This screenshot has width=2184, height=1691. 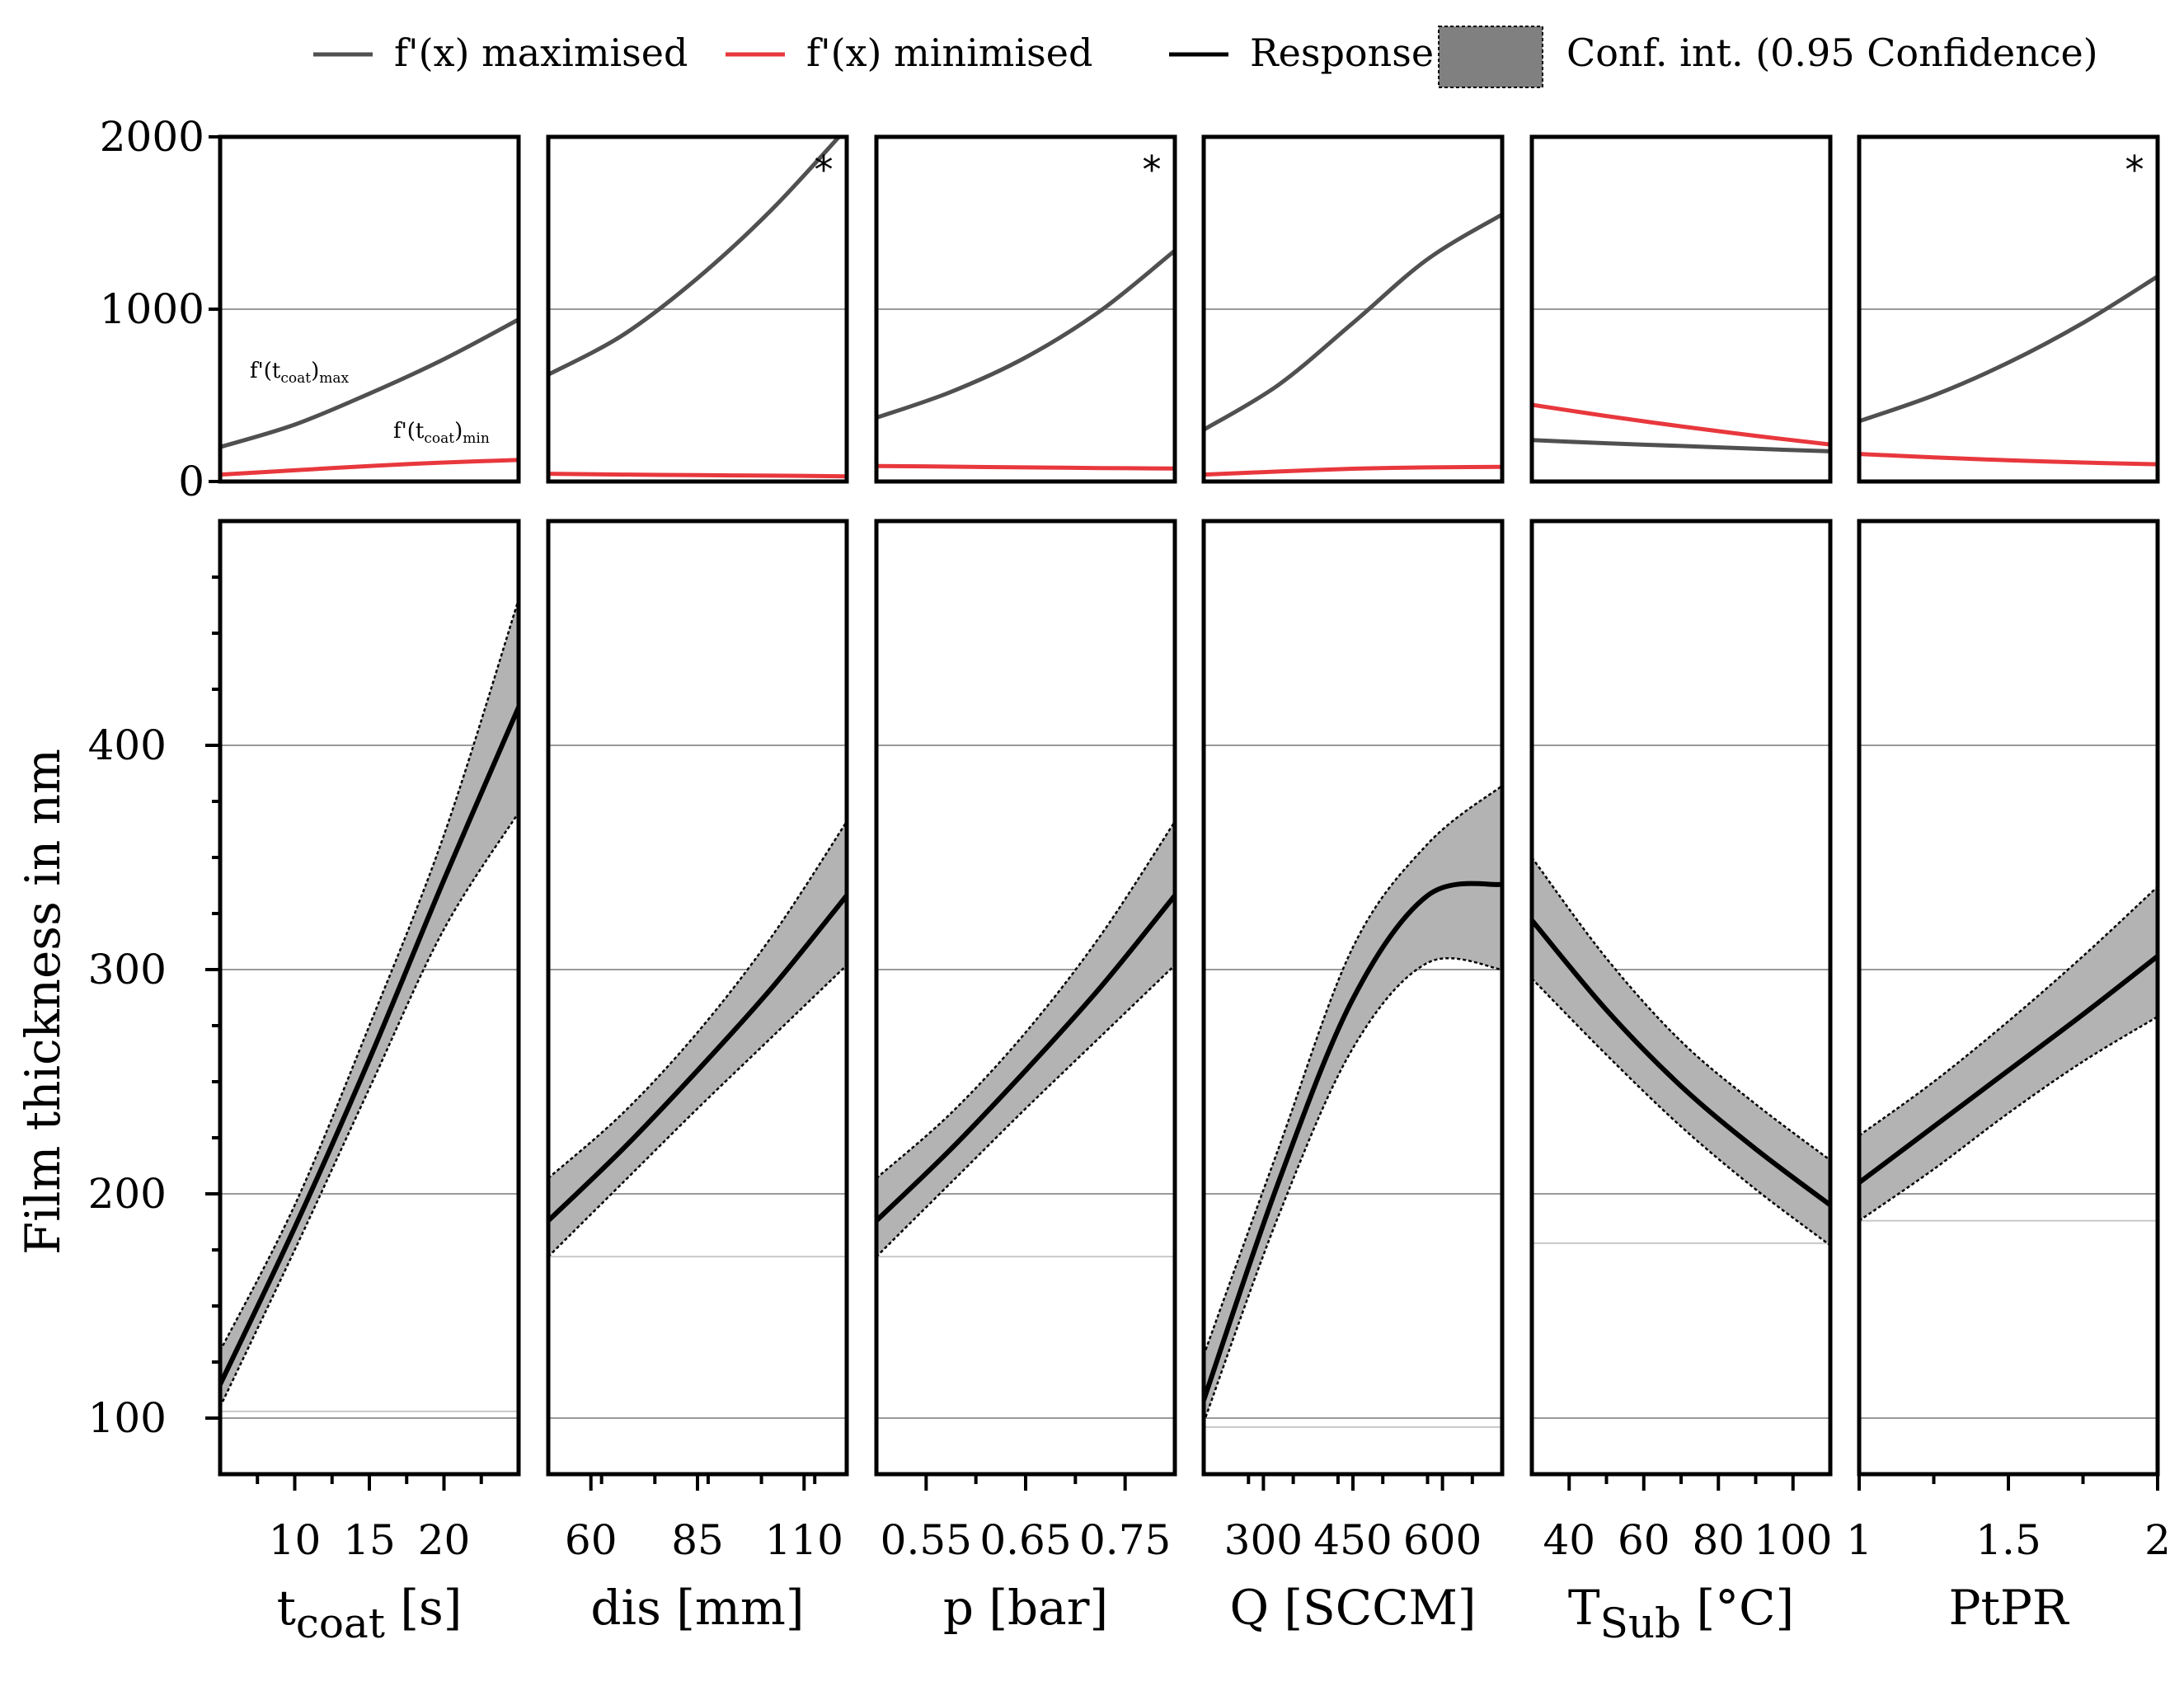 What do you see at coordinates (1569, 1540) in the screenshot?
I see `x-tick-label: 40` at bounding box center [1569, 1540].